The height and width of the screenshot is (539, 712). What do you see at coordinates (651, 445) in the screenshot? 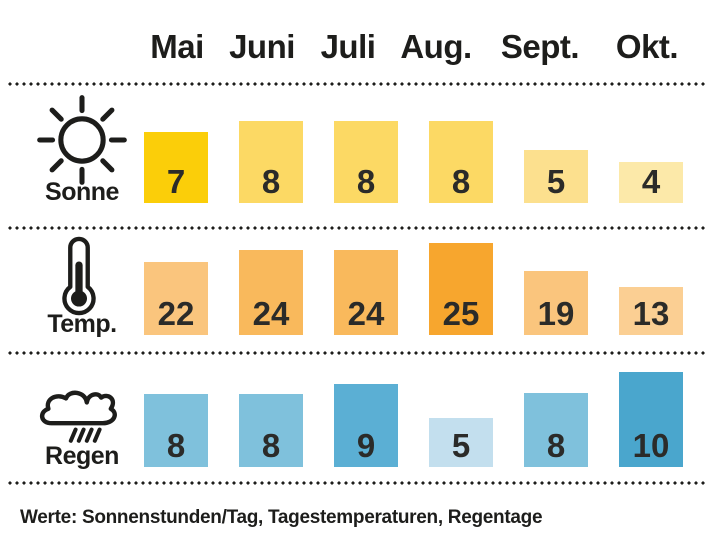
I see `bar-value-regen-okt: 10` at bounding box center [651, 445].